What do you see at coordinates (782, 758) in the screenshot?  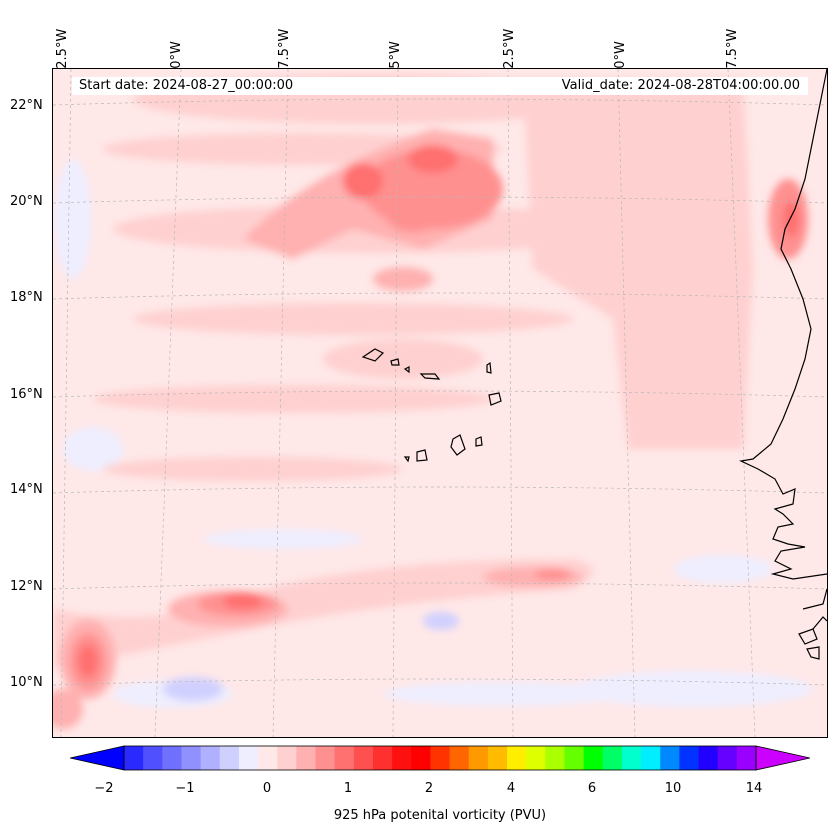 I see `colorbar-extend-high` at bounding box center [782, 758].